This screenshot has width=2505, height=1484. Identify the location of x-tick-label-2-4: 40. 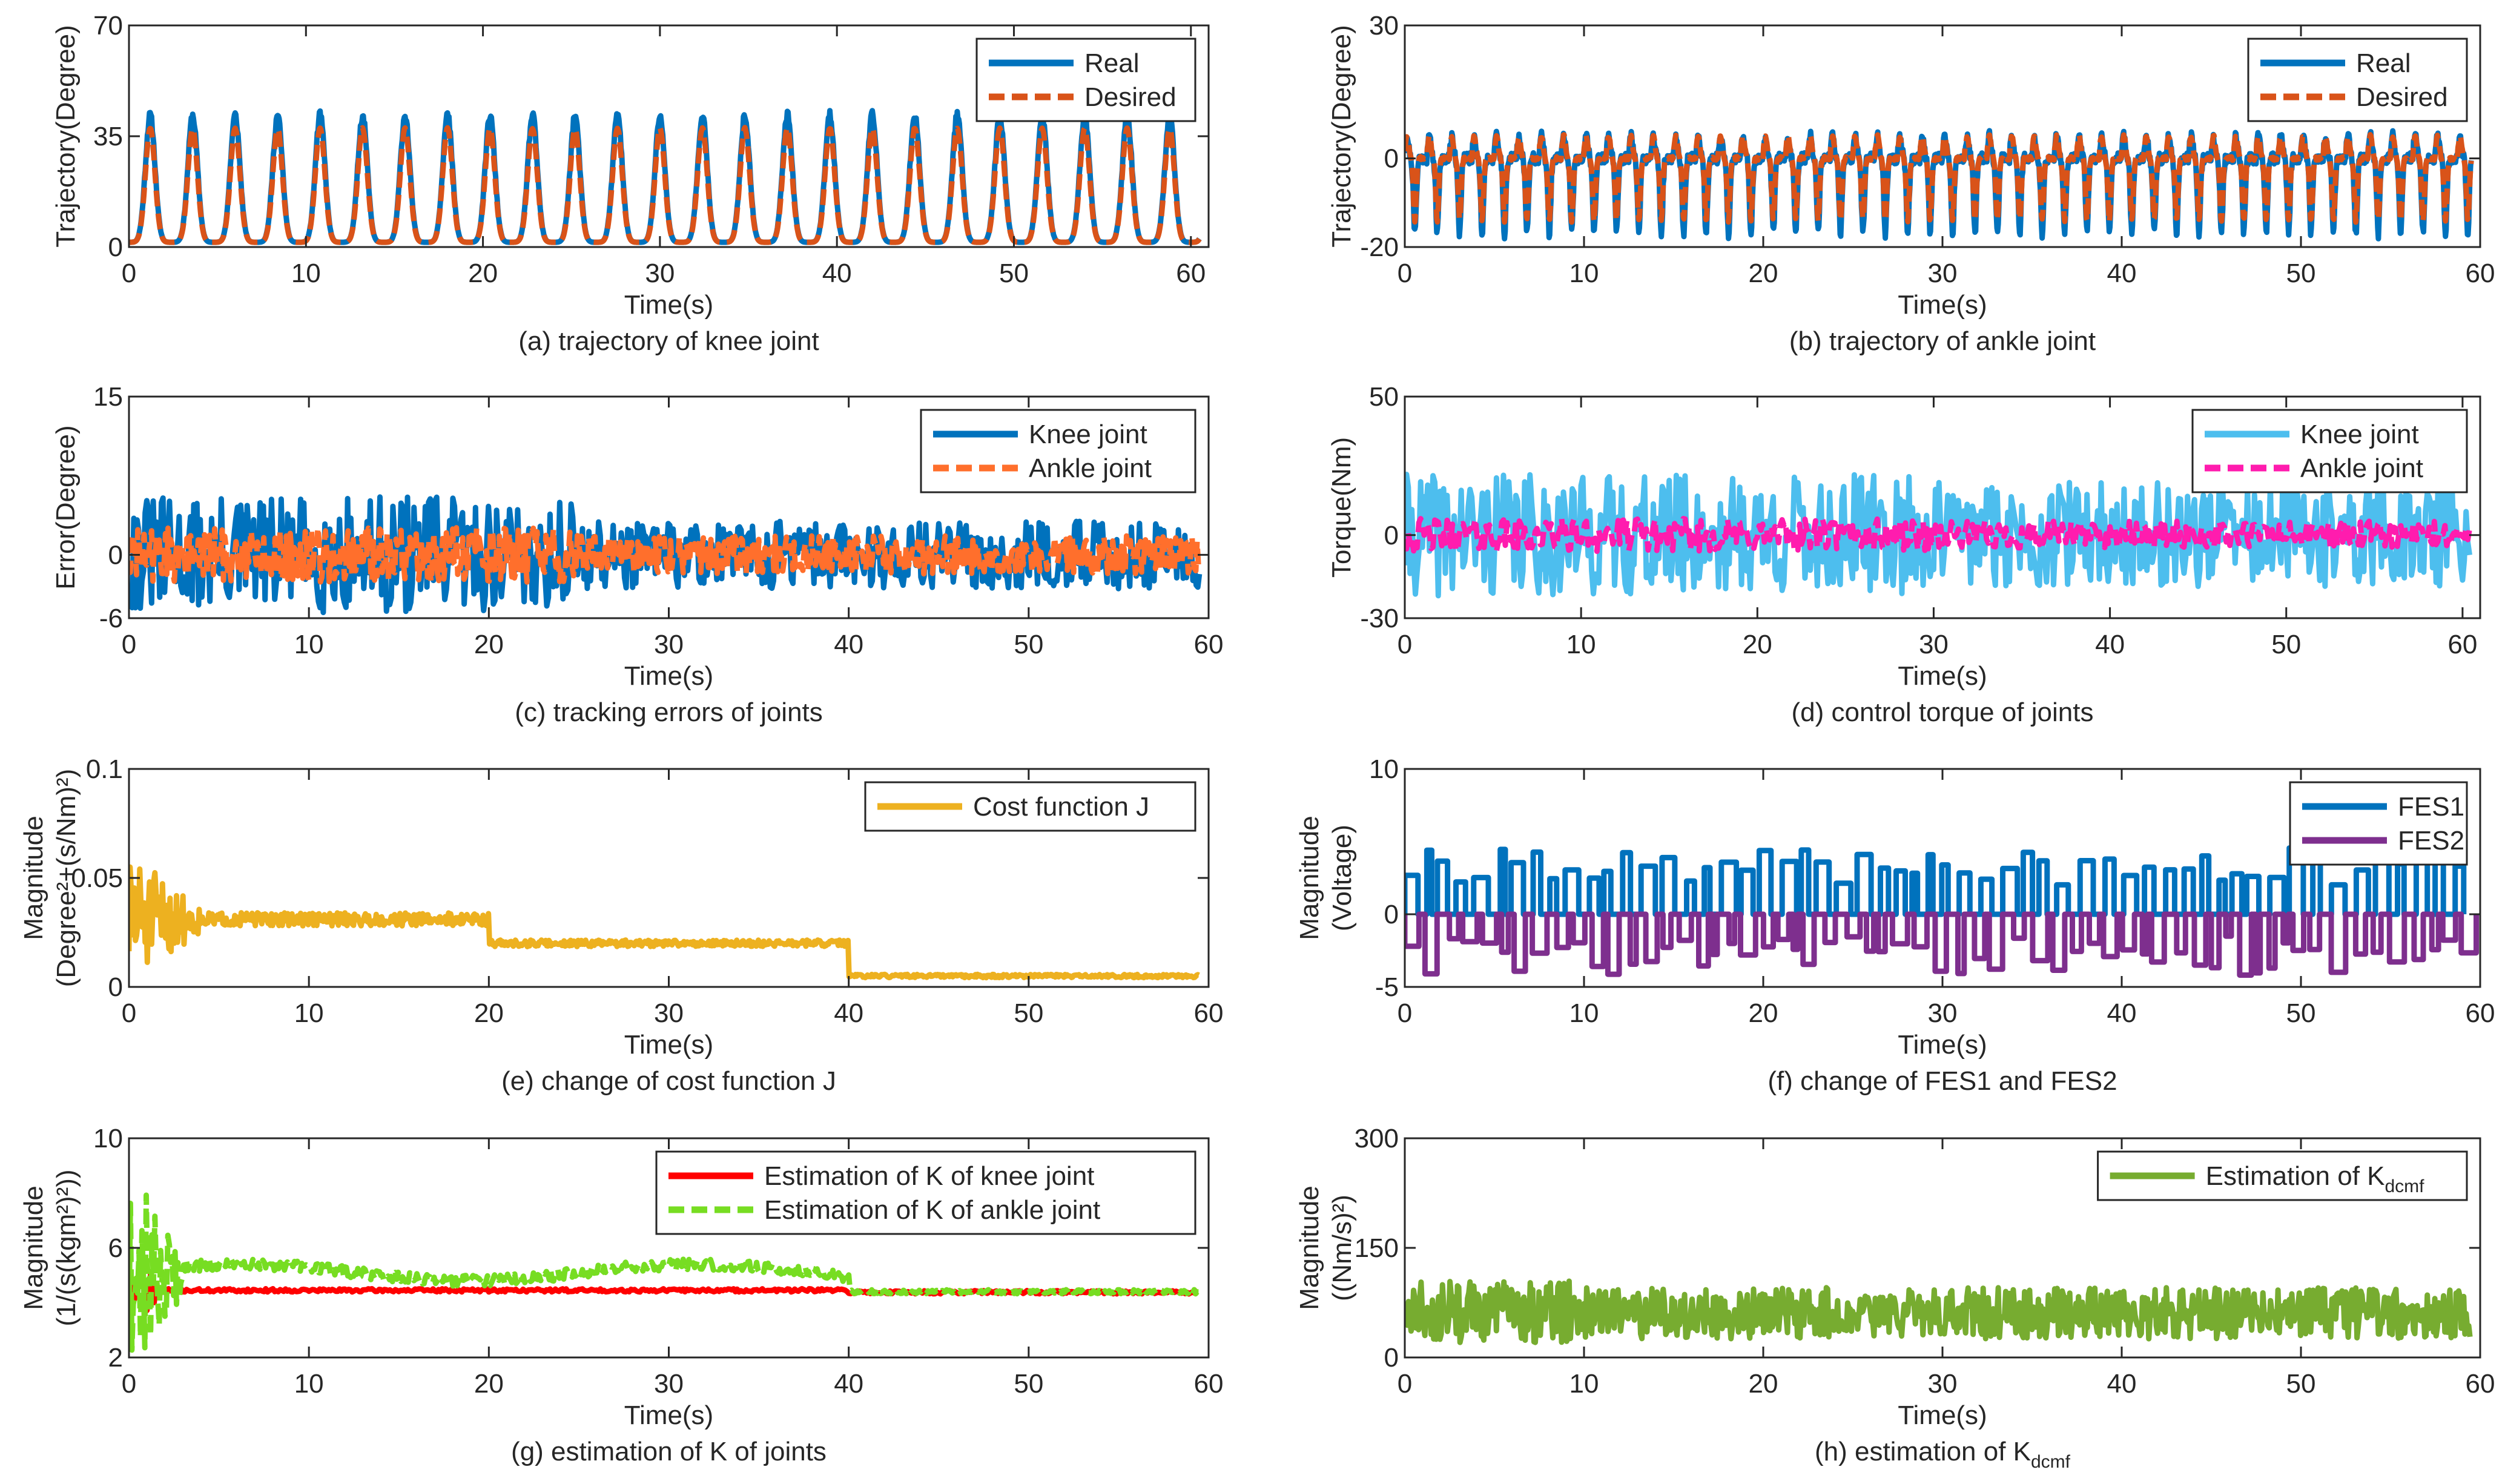
(848, 645).